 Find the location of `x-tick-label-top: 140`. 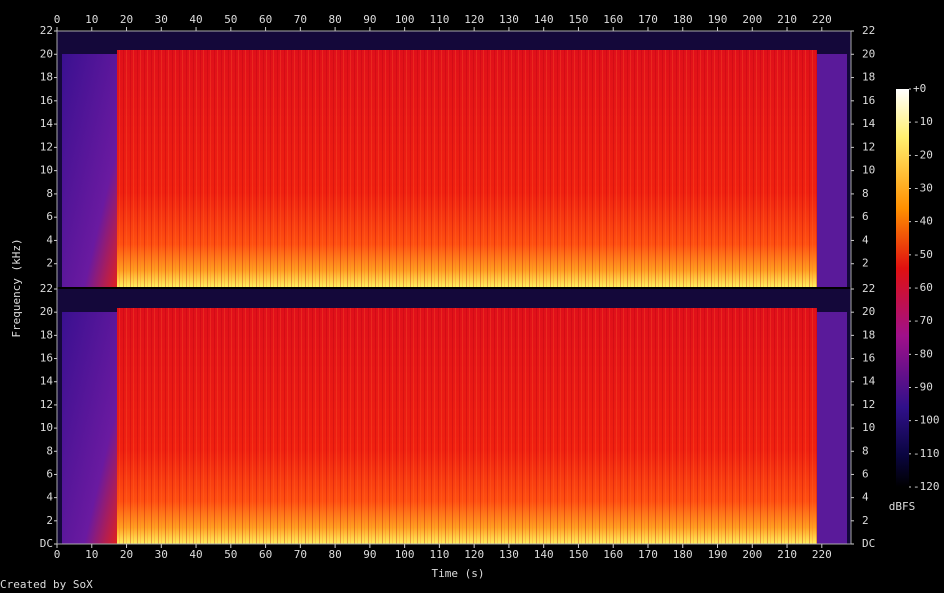

x-tick-label-top: 140 is located at coordinates (544, 19).